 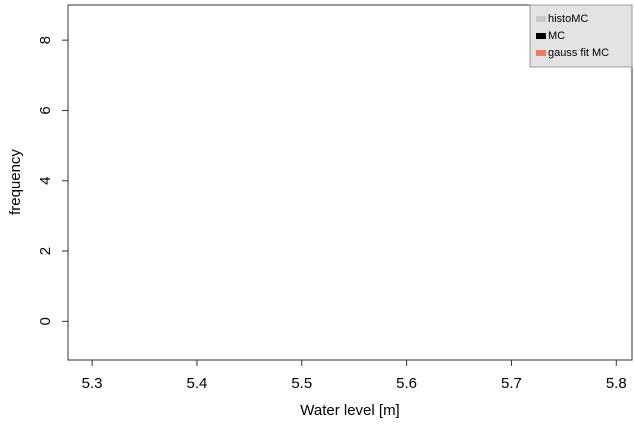 What do you see at coordinates (568, 19) in the screenshot?
I see `legend-label: histoMC` at bounding box center [568, 19].